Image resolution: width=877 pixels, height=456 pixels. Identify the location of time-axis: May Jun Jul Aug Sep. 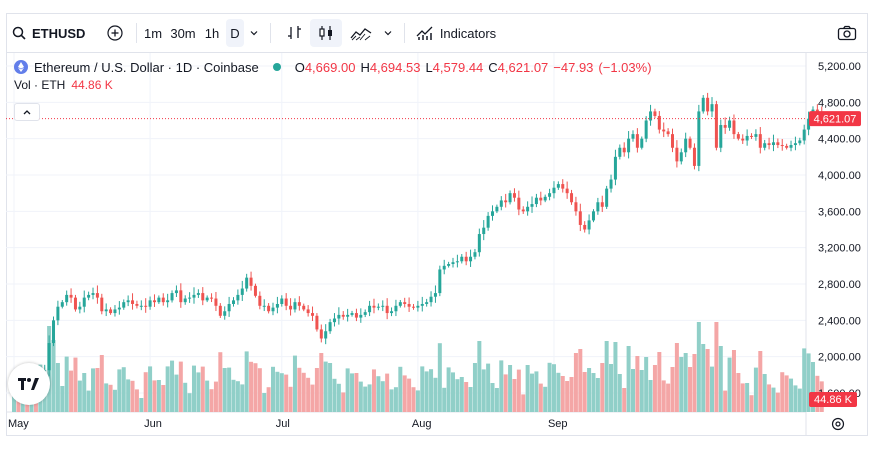
(288, 424).